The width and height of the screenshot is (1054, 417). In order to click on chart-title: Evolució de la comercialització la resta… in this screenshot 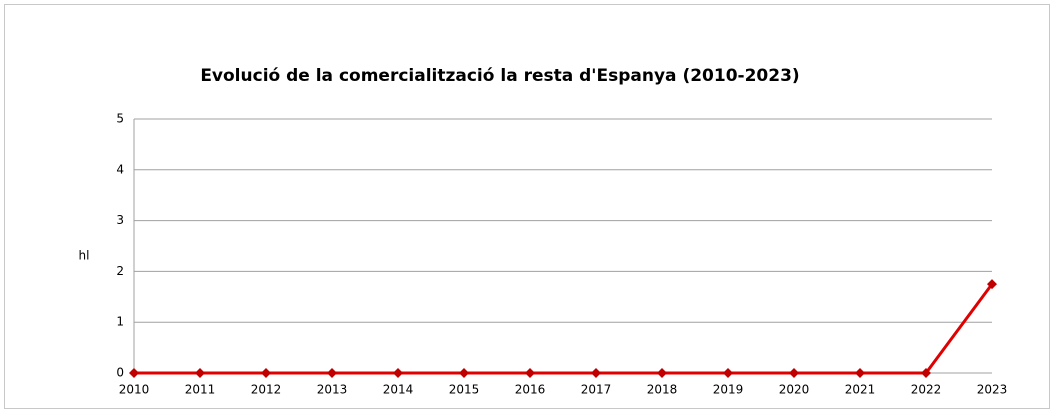, I will do `click(499, 76)`.